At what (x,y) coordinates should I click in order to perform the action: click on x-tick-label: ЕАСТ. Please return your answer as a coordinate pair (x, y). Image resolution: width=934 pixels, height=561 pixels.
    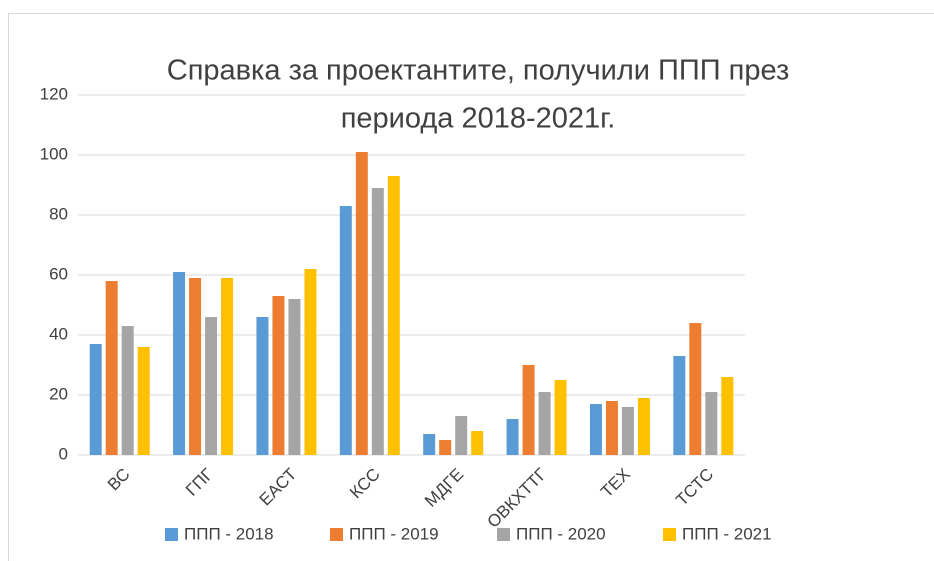
    Looking at the image, I should click on (278, 487).